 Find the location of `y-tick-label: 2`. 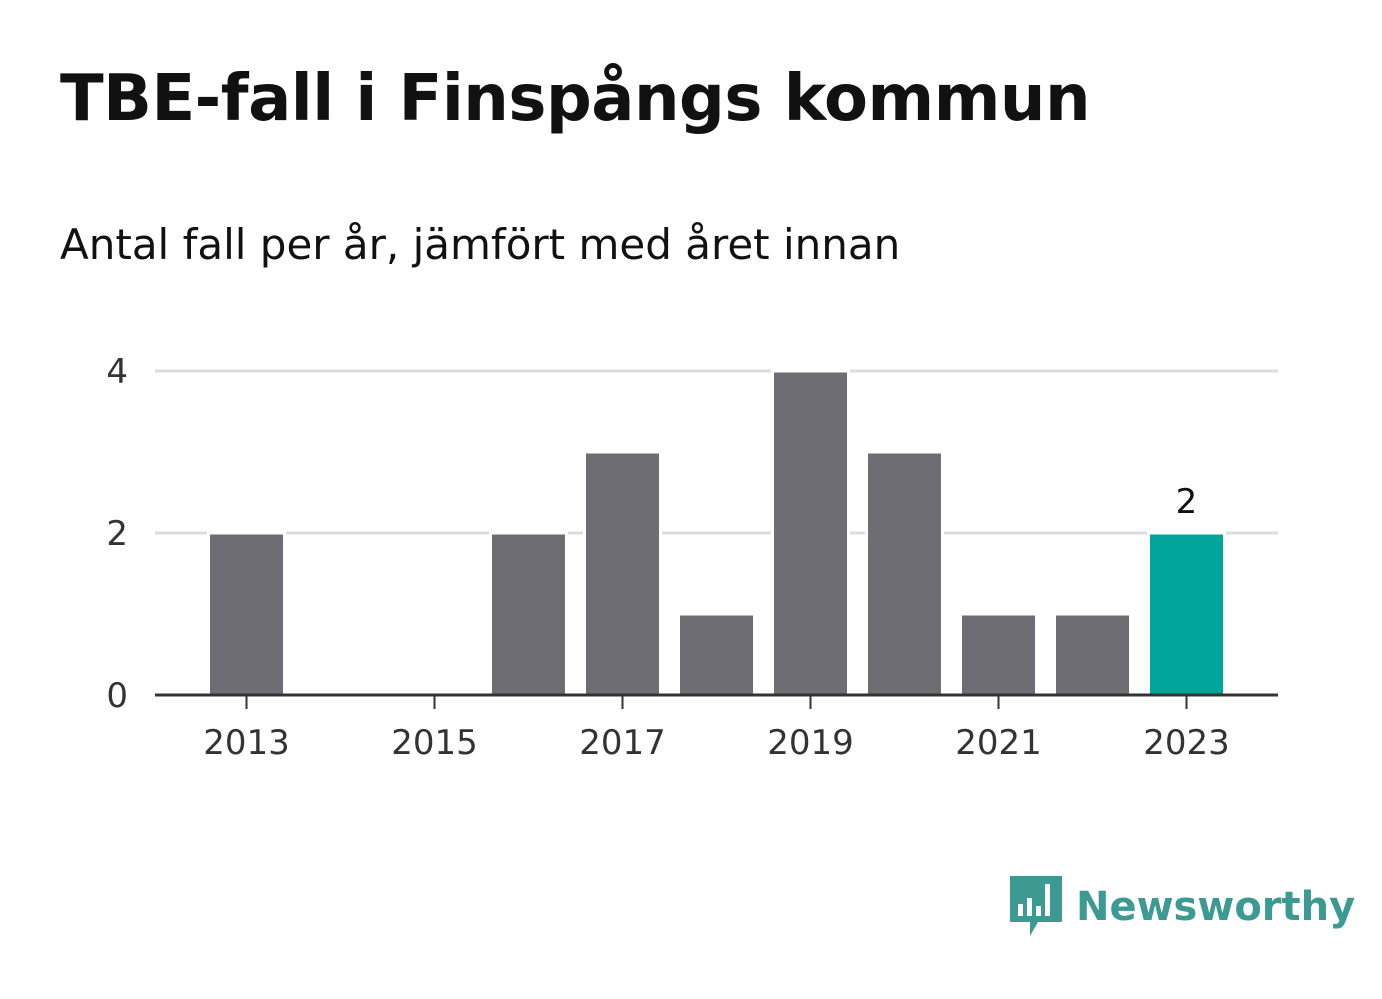

y-tick-label: 2 is located at coordinates (117, 534).